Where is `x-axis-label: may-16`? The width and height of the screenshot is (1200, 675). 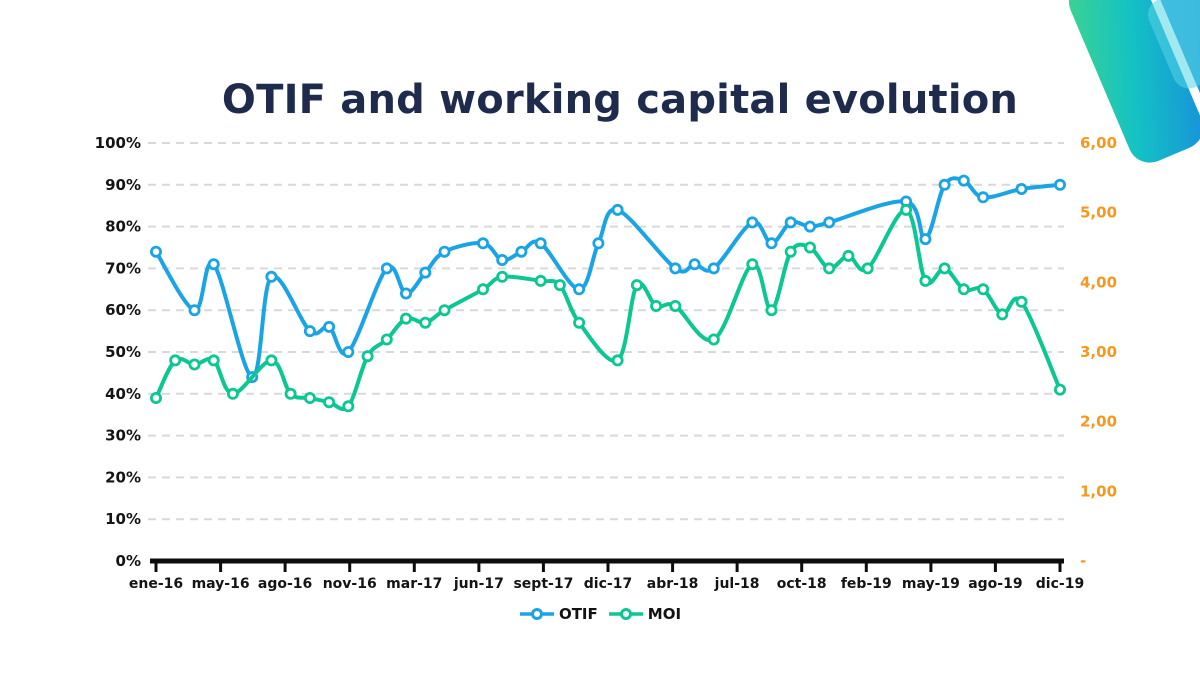 x-axis-label: may-16 is located at coordinates (221, 584).